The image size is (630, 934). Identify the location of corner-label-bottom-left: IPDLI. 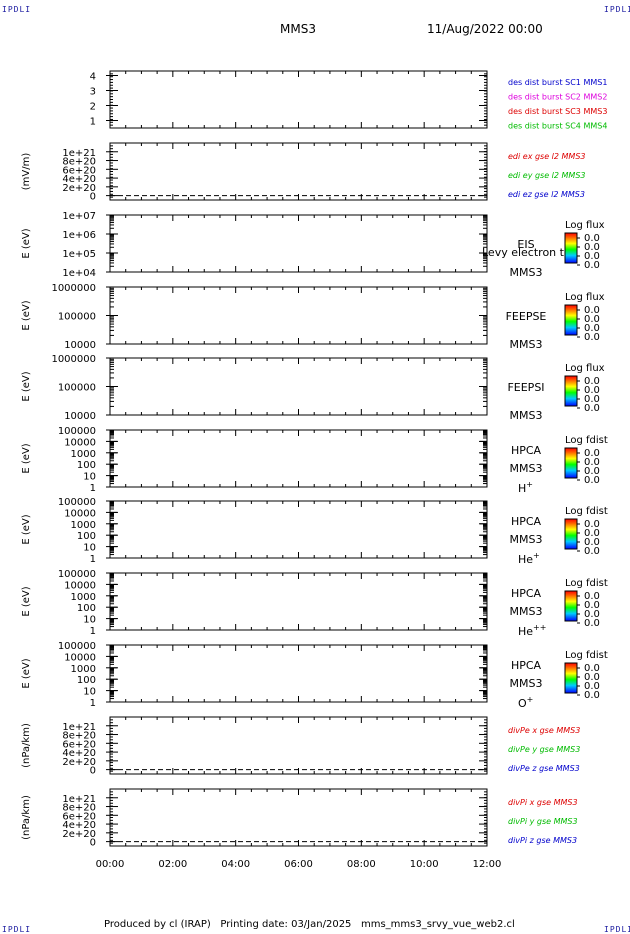
(17, 929).